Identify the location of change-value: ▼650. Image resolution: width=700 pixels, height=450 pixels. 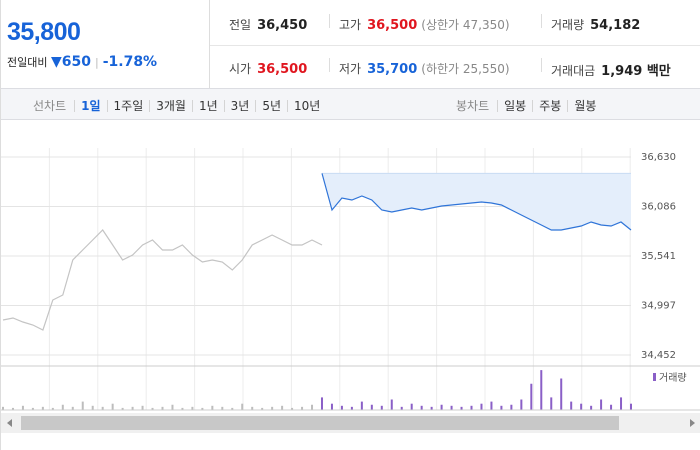
(70, 62).